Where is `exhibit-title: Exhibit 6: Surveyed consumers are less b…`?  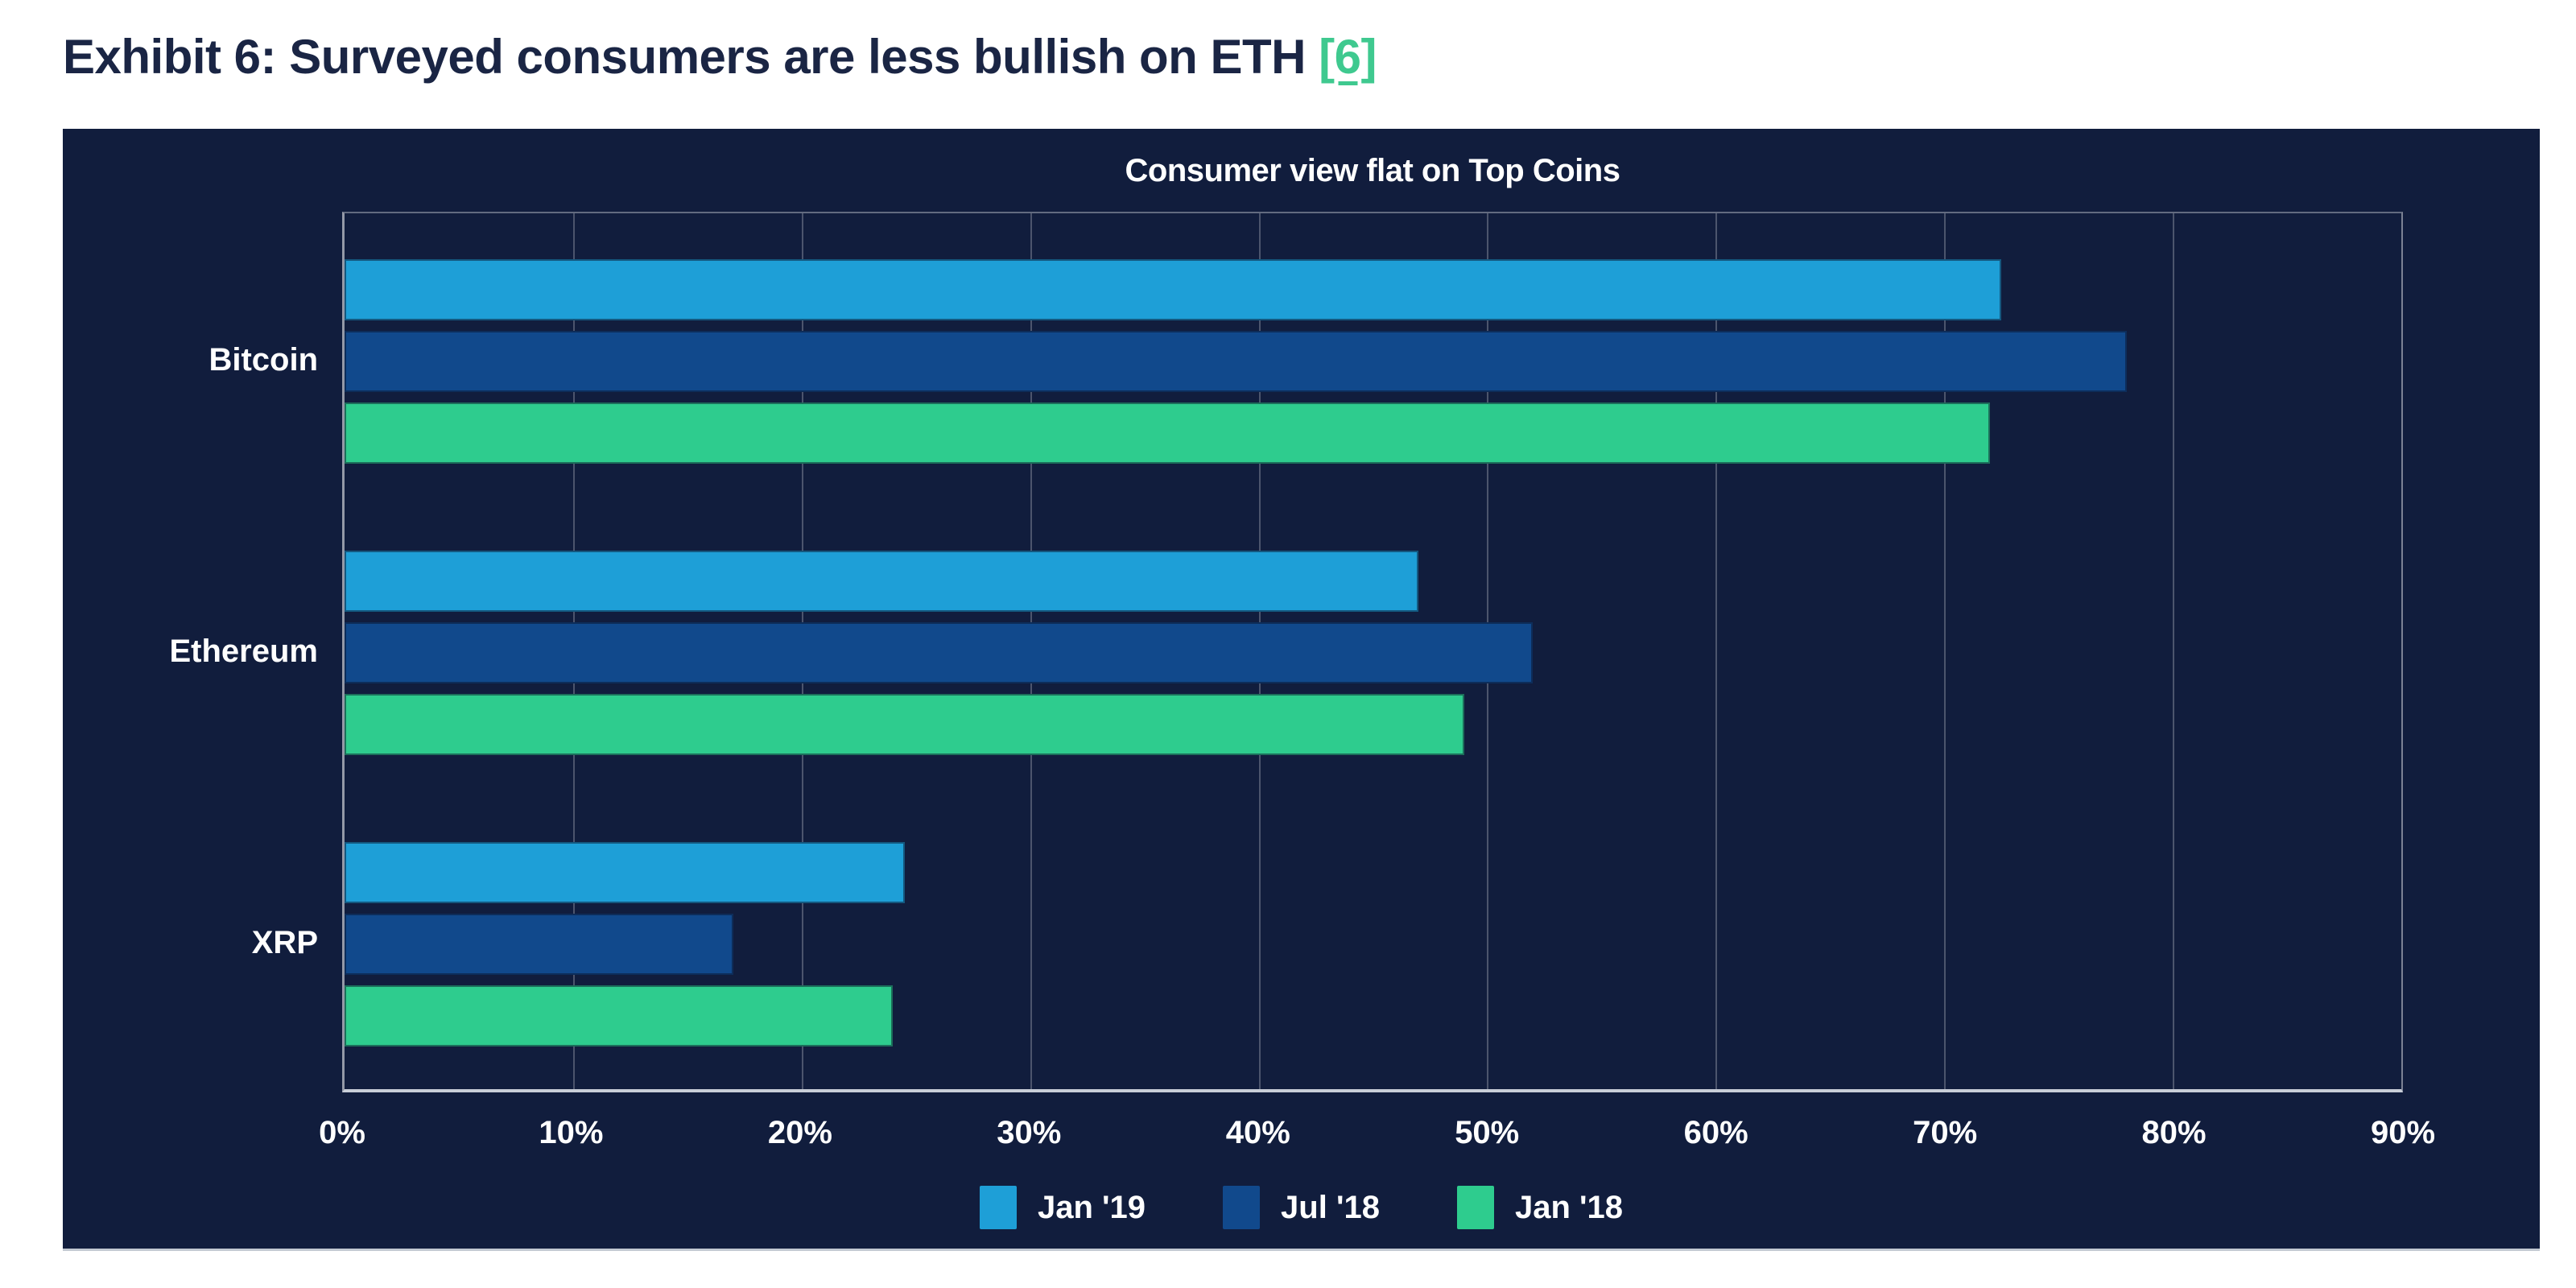 exhibit-title: Exhibit 6: Surveyed consumers are less b… is located at coordinates (720, 57).